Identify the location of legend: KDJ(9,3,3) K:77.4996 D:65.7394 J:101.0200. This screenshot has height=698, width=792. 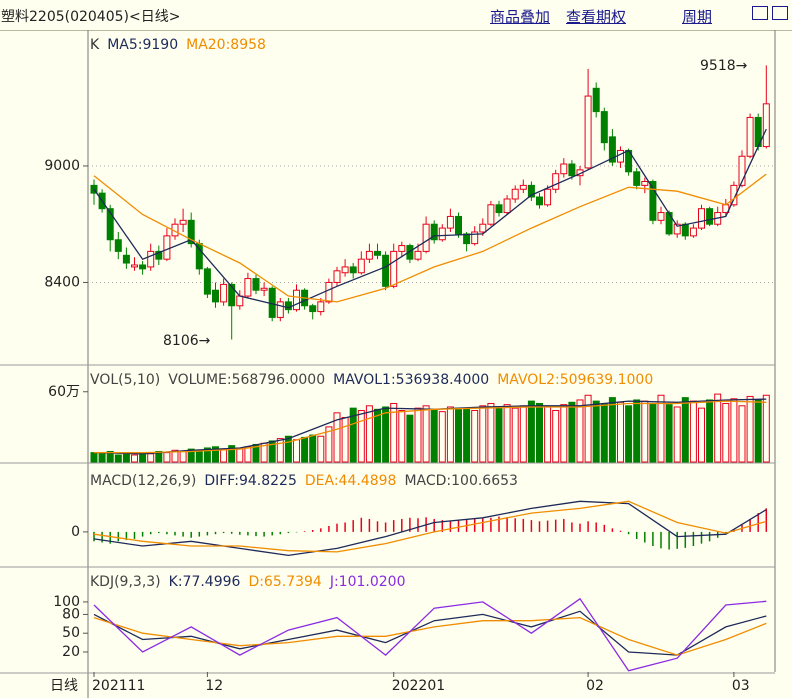
(247, 582).